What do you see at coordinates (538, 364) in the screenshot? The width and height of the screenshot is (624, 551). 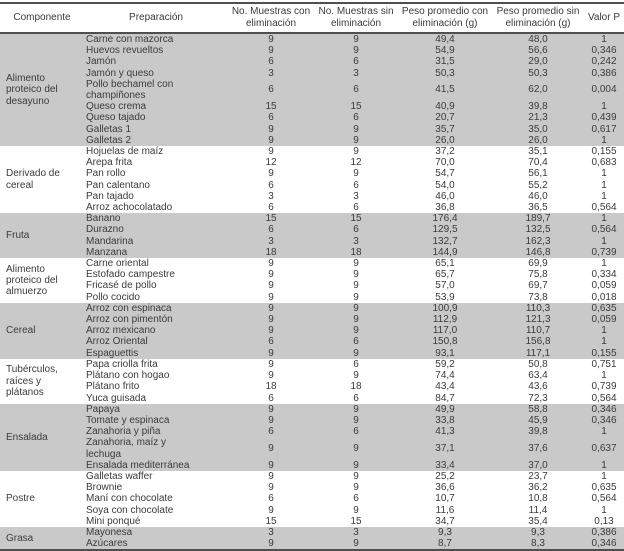 I see `peso-sin-cell: 50,8` at bounding box center [538, 364].